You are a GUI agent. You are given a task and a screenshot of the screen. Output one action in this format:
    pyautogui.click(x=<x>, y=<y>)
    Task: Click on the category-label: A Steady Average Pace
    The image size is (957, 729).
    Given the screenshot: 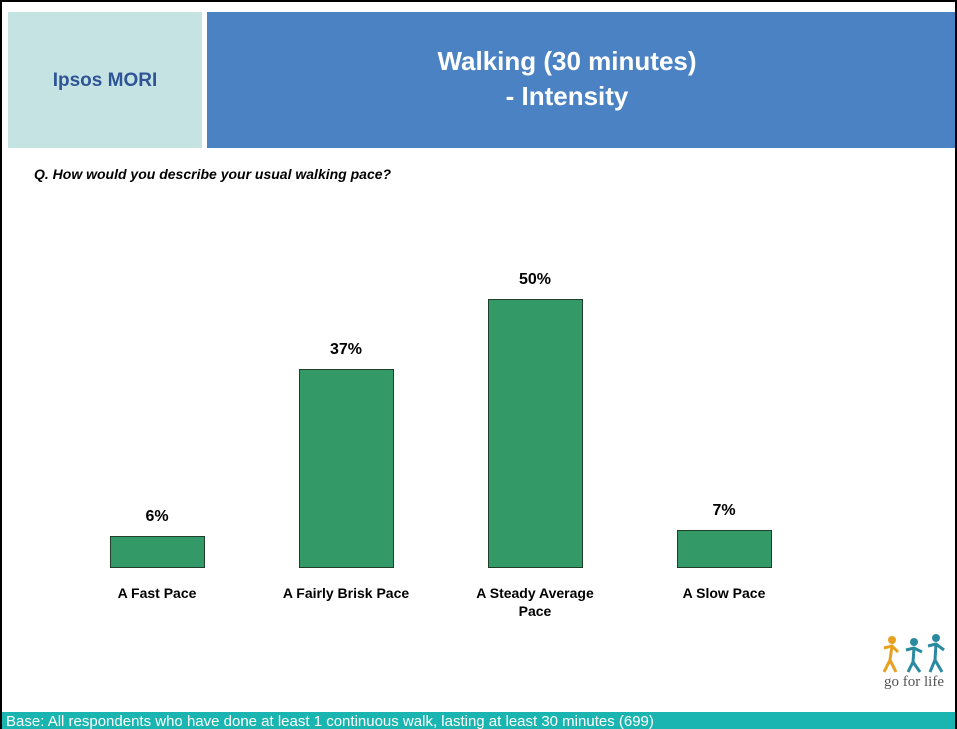 What is the action you would take?
    pyautogui.click(x=535, y=602)
    